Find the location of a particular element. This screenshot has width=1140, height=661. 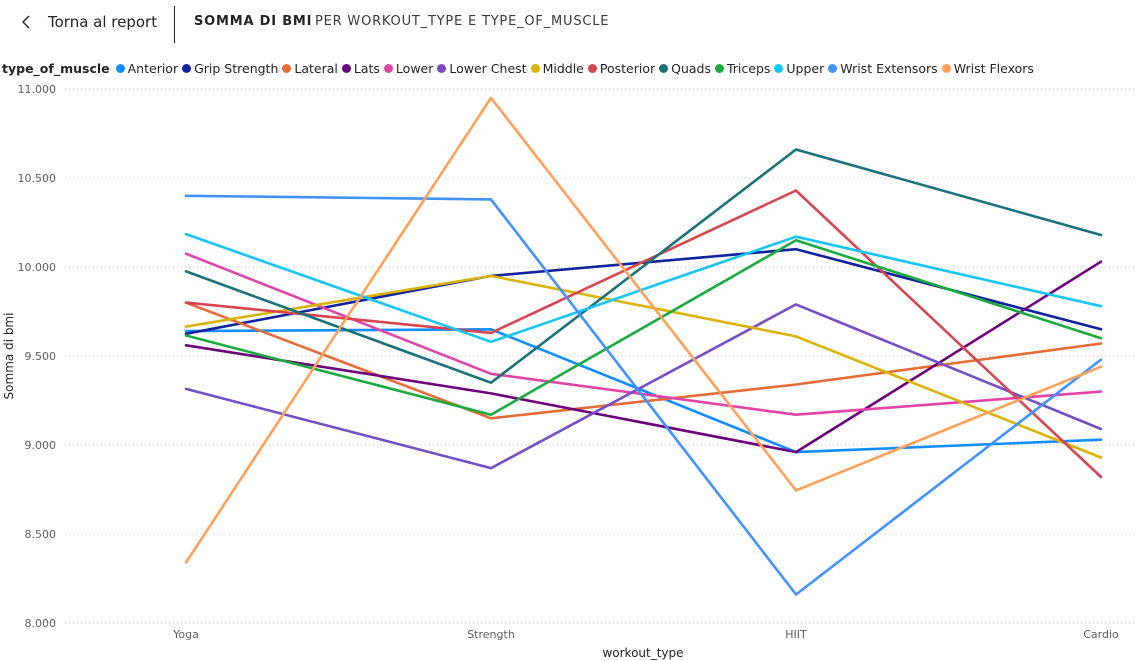

y-tick-label: 9.000 is located at coordinates (41, 445).